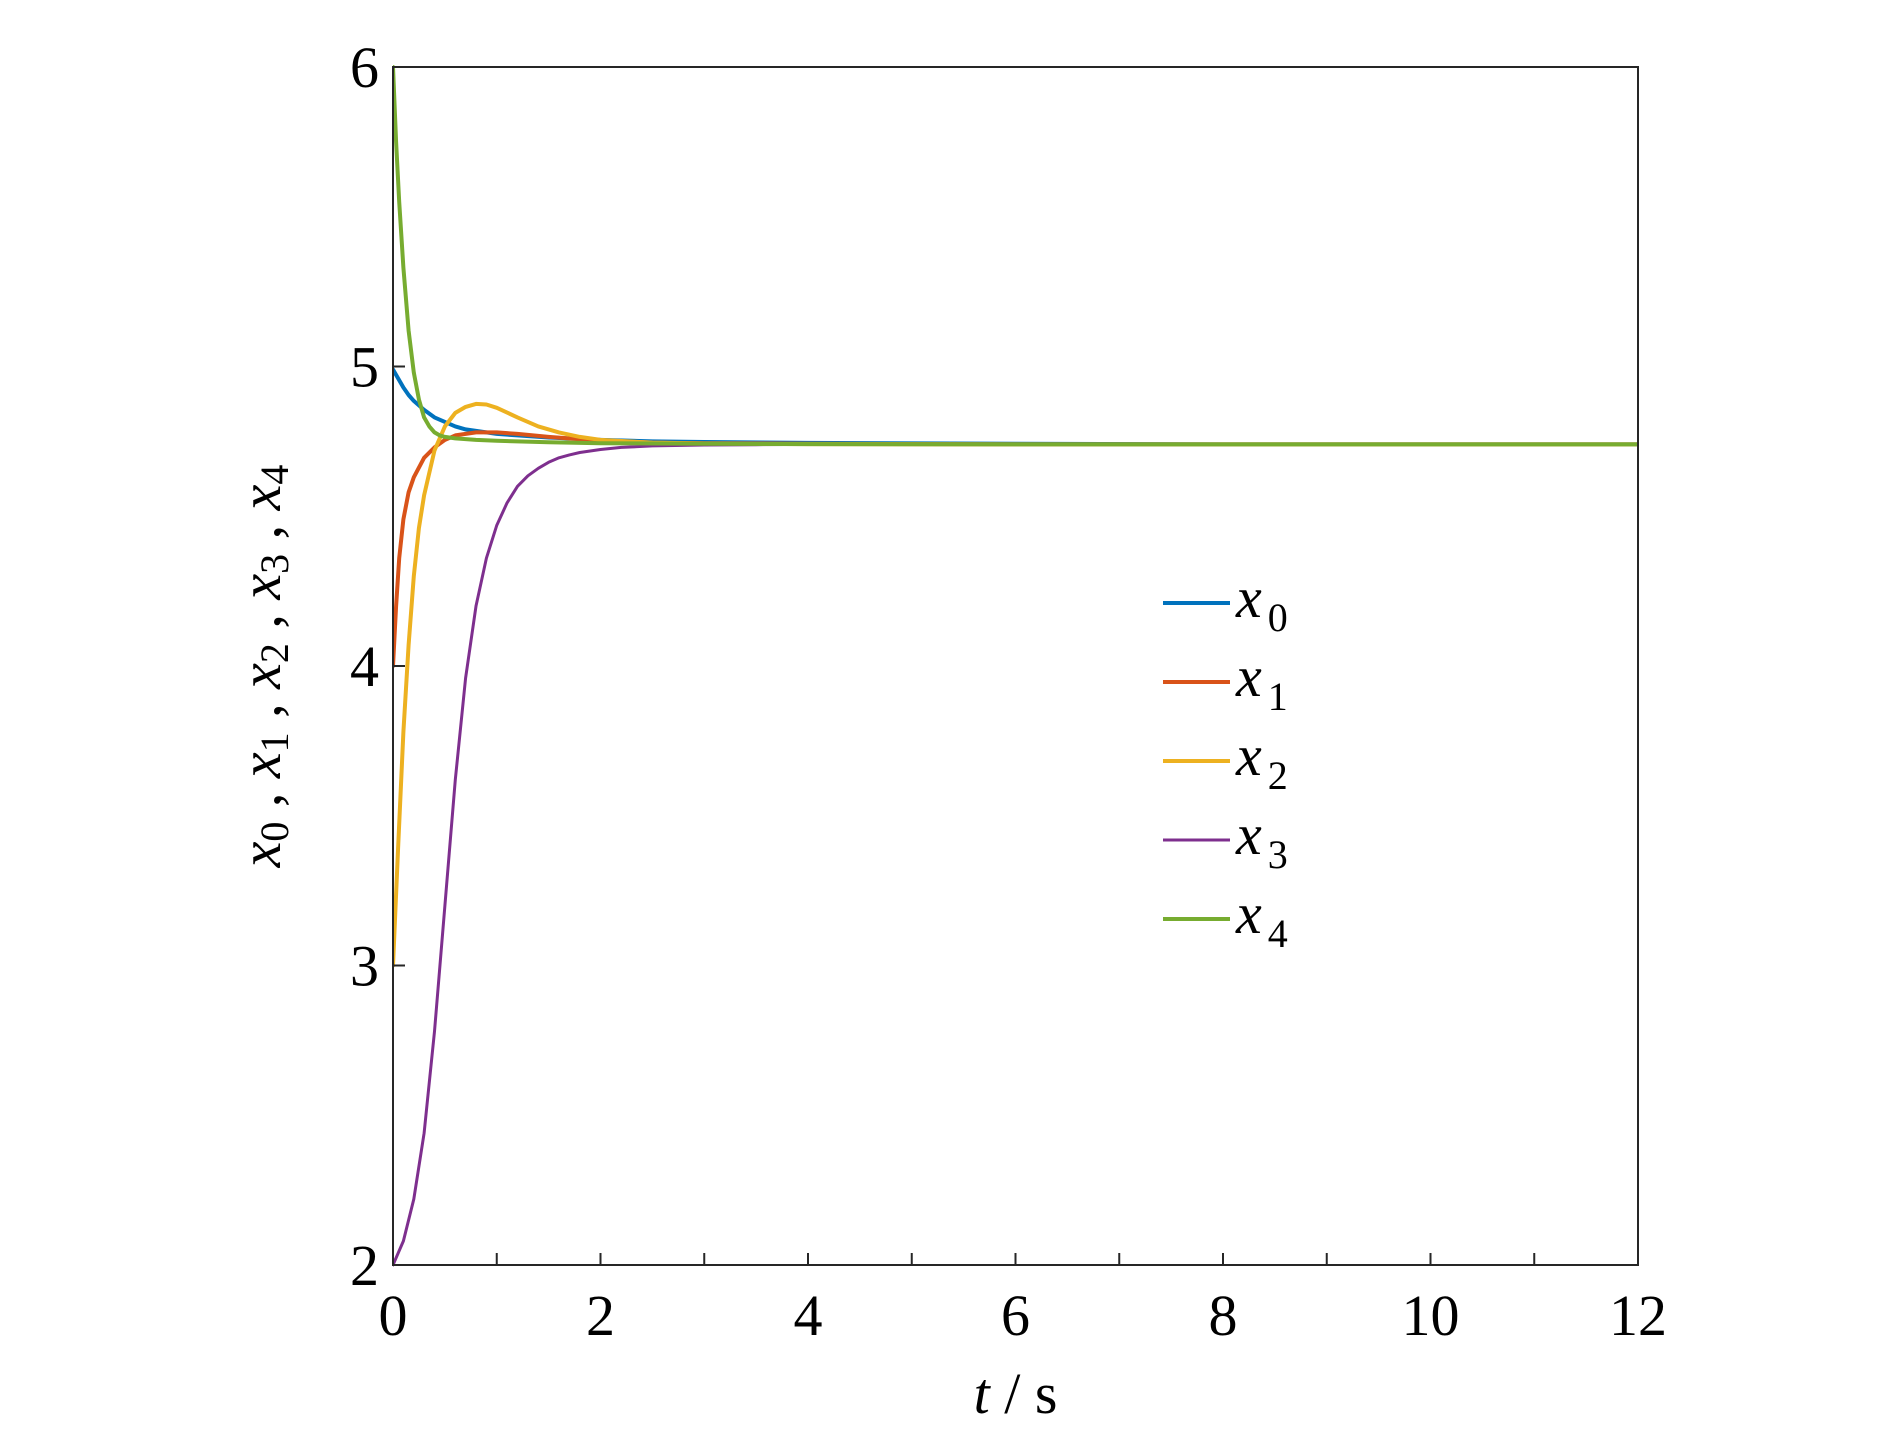 This screenshot has width=1890, height=1433. Describe the element at coordinates (364, 367) in the screenshot. I see `y-tick-label: 5` at that location.